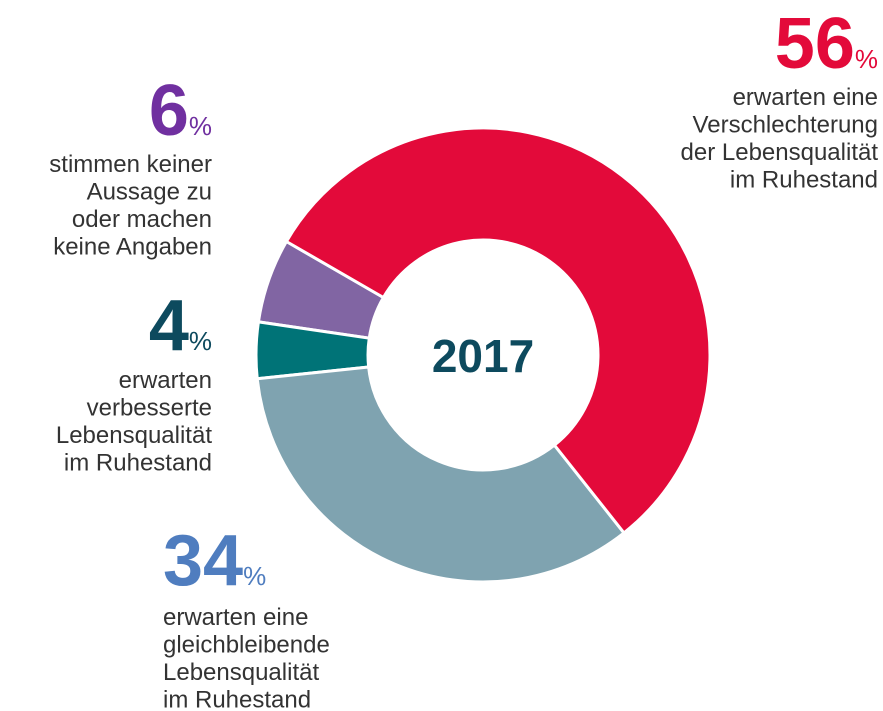 The image size is (883, 711). What do you see at coordinates (149, 192) in the screenshot?
I see `category-label: Aussage zu` at bounding box center [149, 192].